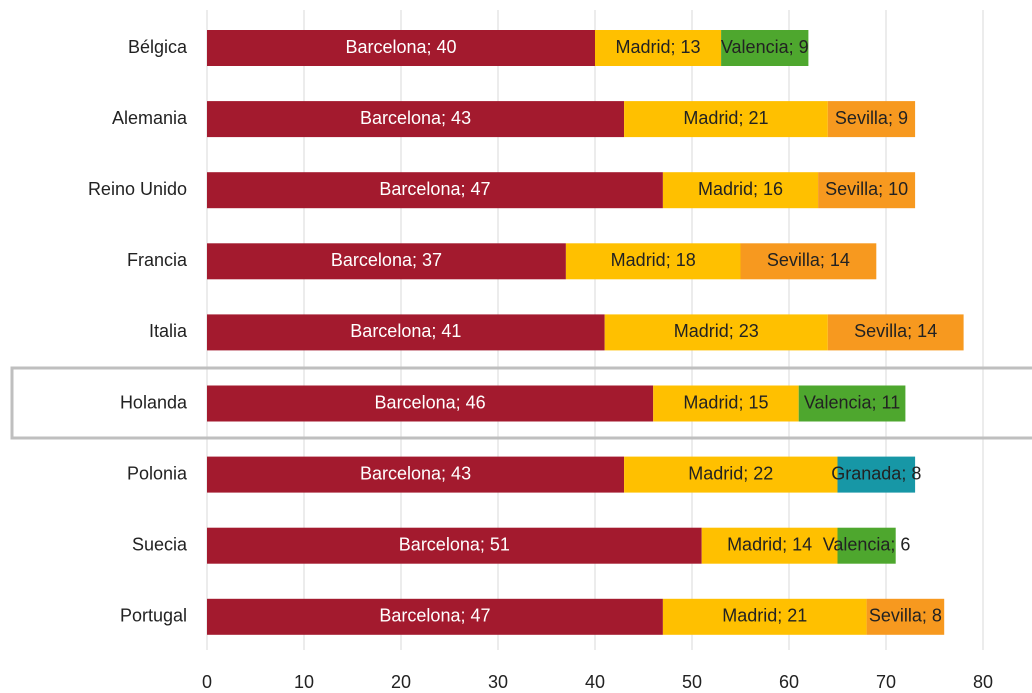  I want to click on data-label: Valencia; 11, so click(852, 402).